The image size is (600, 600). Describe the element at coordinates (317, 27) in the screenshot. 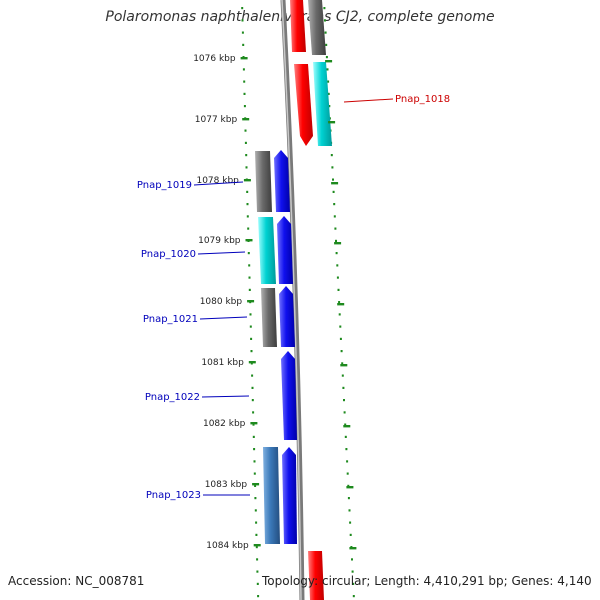

I see `gene-gray-top` at that location.